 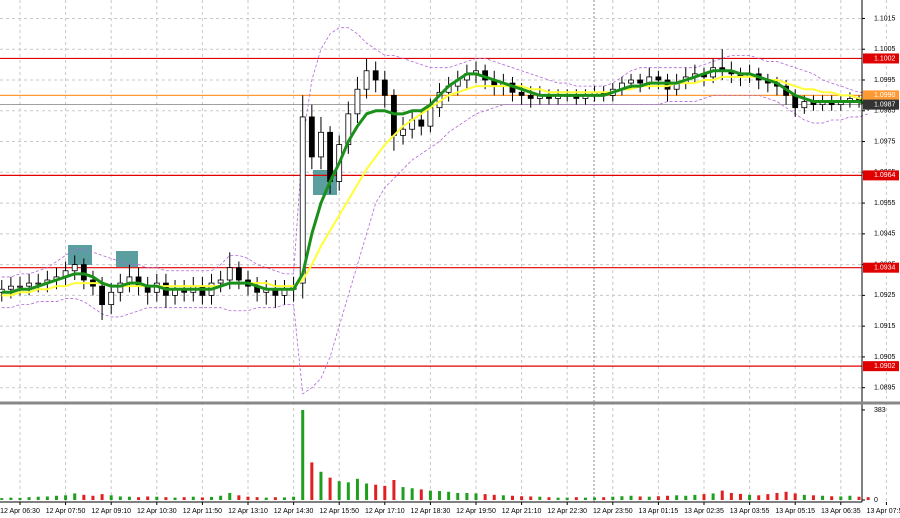 I want to click on x-tick-label: 12 Apr 11:50, so click(x=202, y=511).